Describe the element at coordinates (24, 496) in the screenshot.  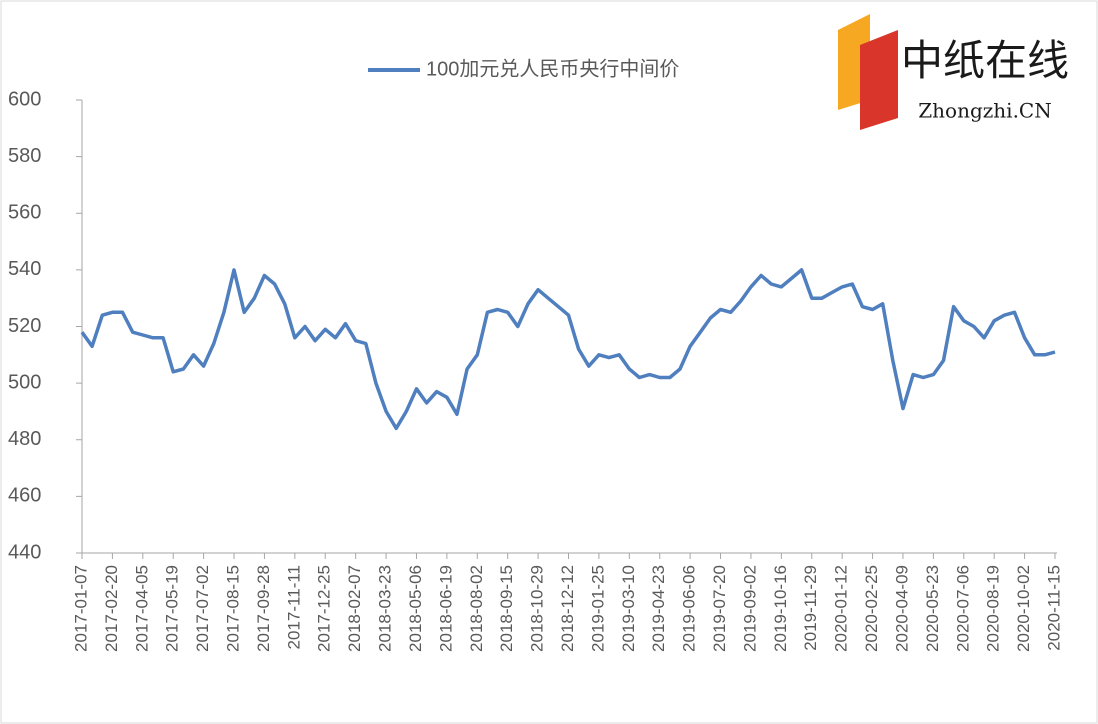
I see `y-tick-label: 460` at that location.